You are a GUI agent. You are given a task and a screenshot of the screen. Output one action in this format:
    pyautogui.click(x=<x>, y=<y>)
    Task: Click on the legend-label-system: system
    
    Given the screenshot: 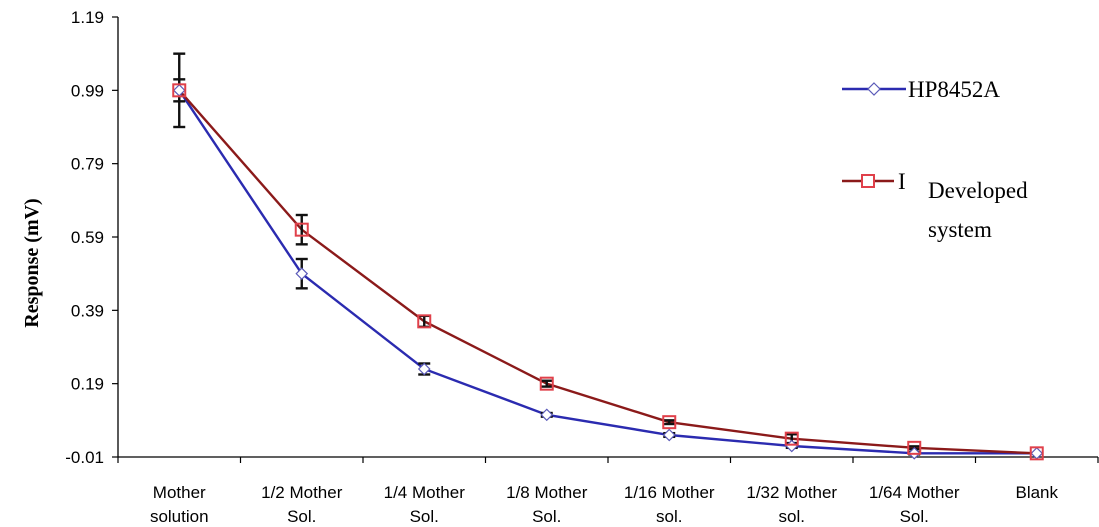 What is the action you would take?
    pyautogui.click(x=960, y=229)
    